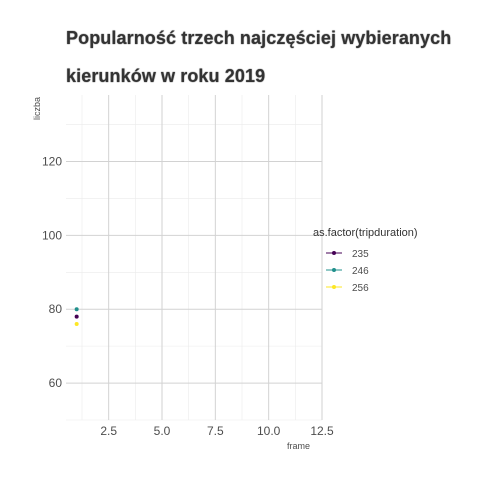 The image size is (480, 480). I want to click on x-tick-label: 7.5, so click(215, 431).